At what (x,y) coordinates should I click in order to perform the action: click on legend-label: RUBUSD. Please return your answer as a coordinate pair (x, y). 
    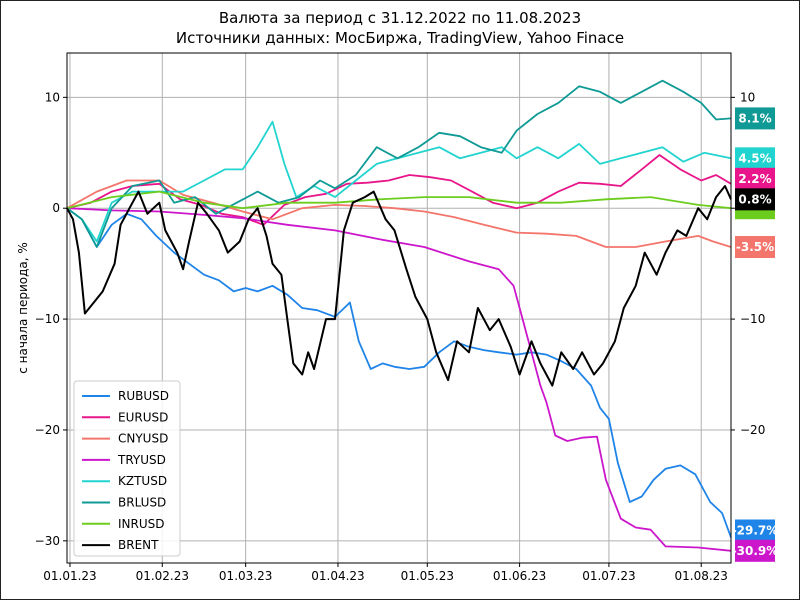
    Looking at the image, I should click on (143, 396).